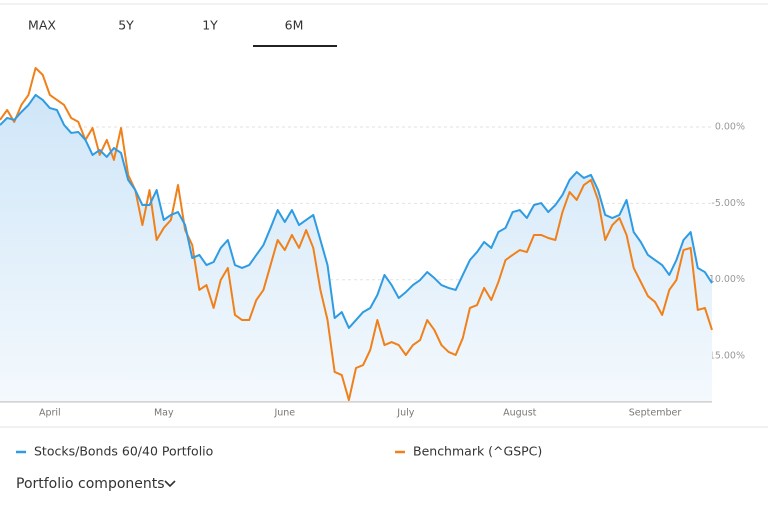 Image resolution: width=768 pixels, height=510 pixels. I want to click on x-tick-label: April, so click(50, 413).